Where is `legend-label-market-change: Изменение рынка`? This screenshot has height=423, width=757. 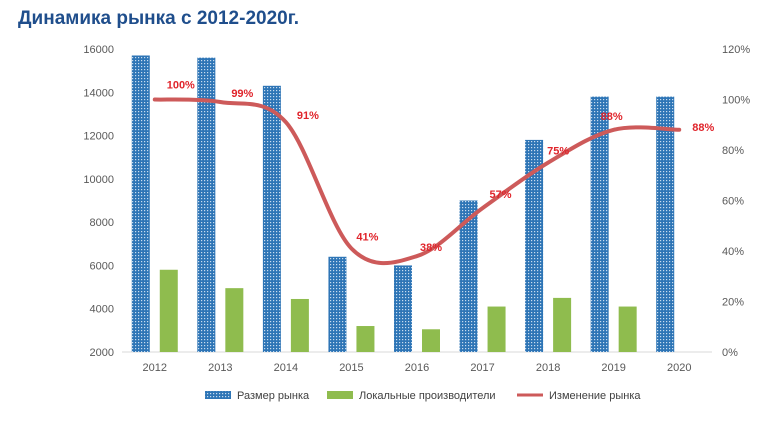
legend-label-market-change: Изменение рынка is located at coordinates (595, 396).